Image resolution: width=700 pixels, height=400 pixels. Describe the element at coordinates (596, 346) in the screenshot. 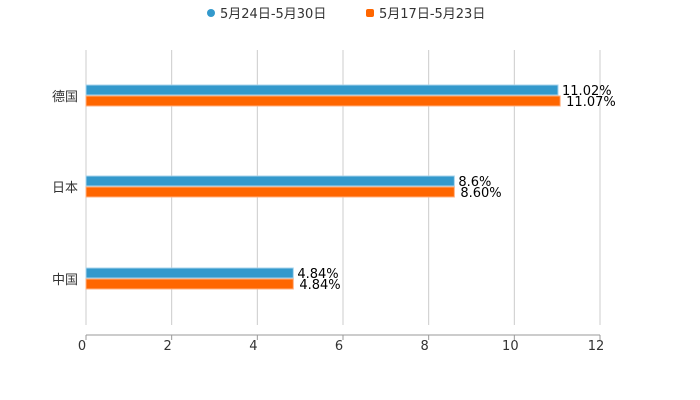

I see `x-tick-label: 12` at that location.